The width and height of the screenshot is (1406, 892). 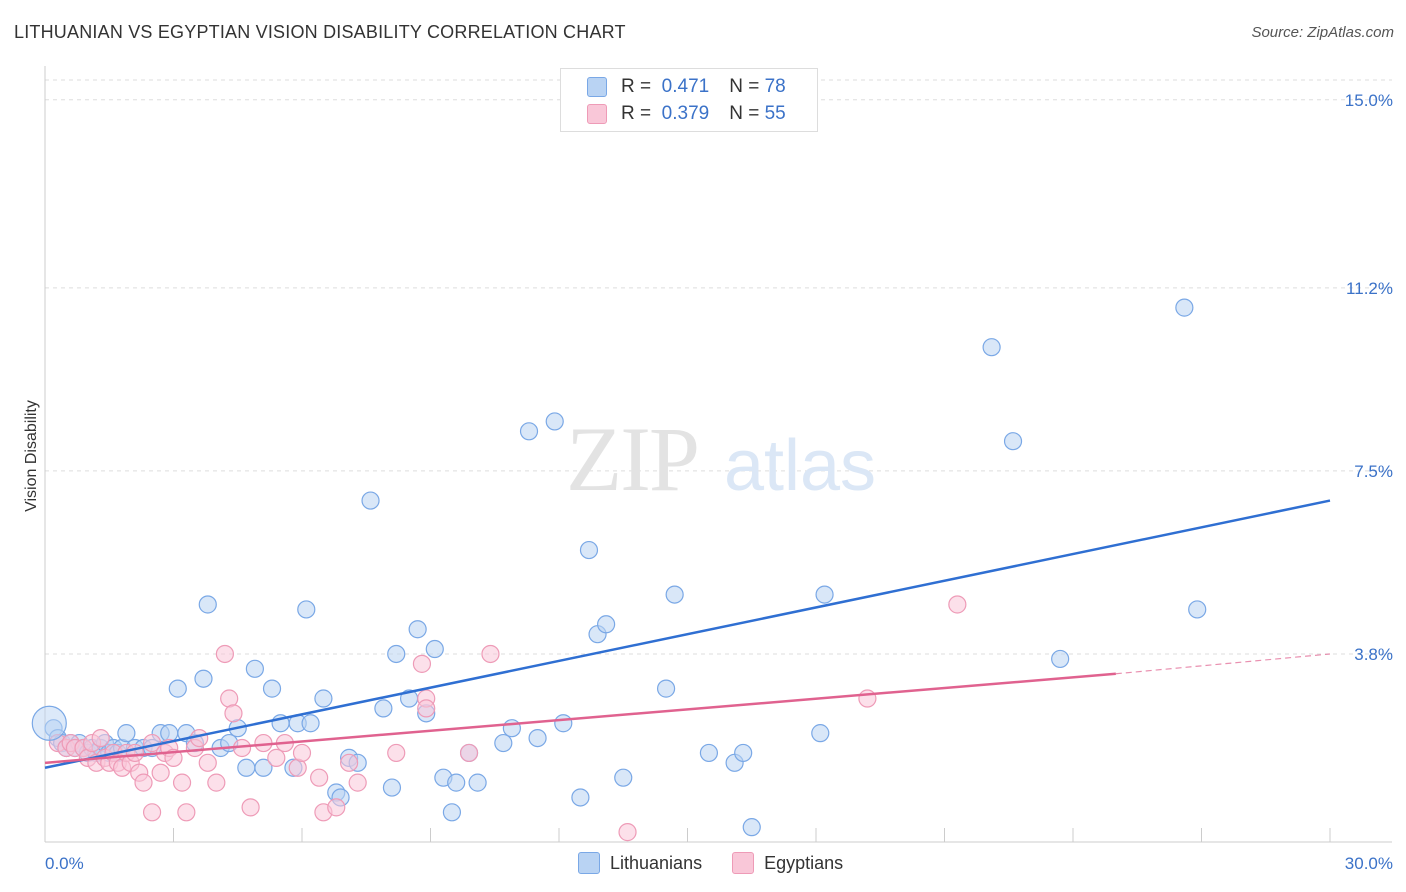 I want to click on watermark-atlas: atlas, so click(x=800, y=466).